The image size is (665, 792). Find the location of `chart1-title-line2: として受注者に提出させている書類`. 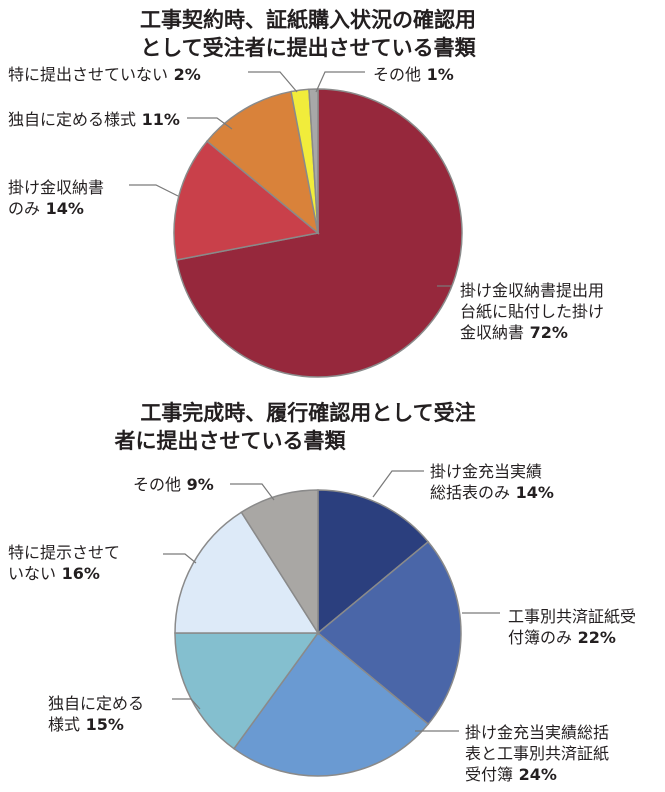

chart1-title-line2: として受注者に提出させている書類 is located at coordinates (308, 48).